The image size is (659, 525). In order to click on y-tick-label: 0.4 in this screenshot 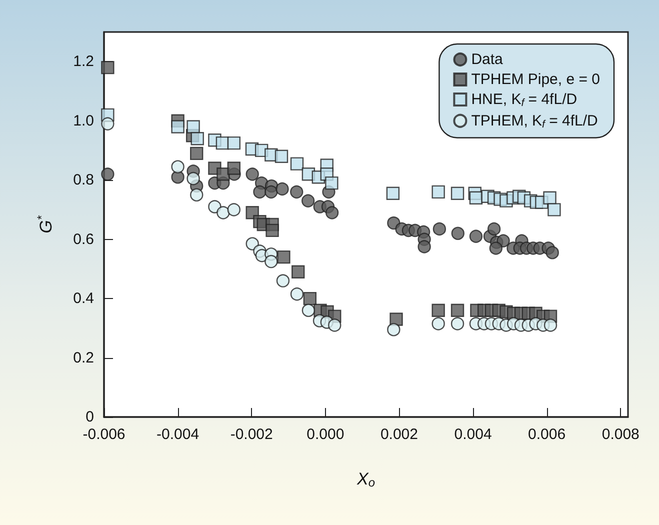, I will do `click(83, 299)`.